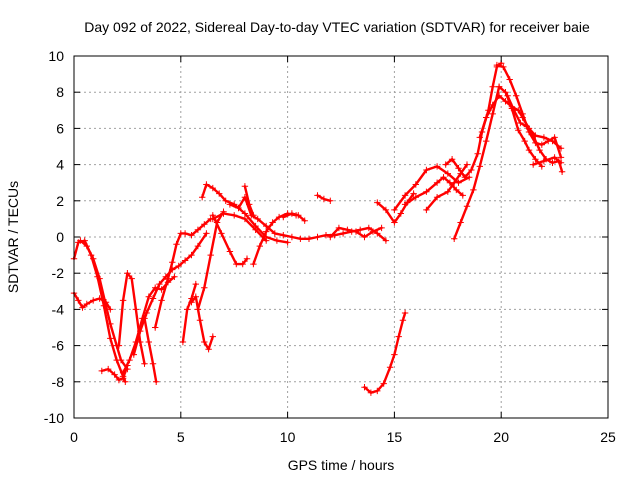  Describe the element at coordinates (58, 273) in the screenshot. I see `y-tick-label: -2` at that location.